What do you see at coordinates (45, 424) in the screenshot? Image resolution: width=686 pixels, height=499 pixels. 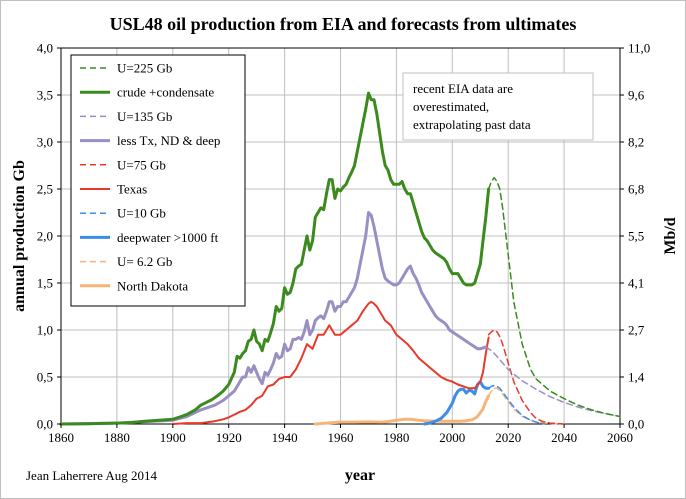 I see `y-left-tick-label: 0,0` at bounding box center [45, 424].